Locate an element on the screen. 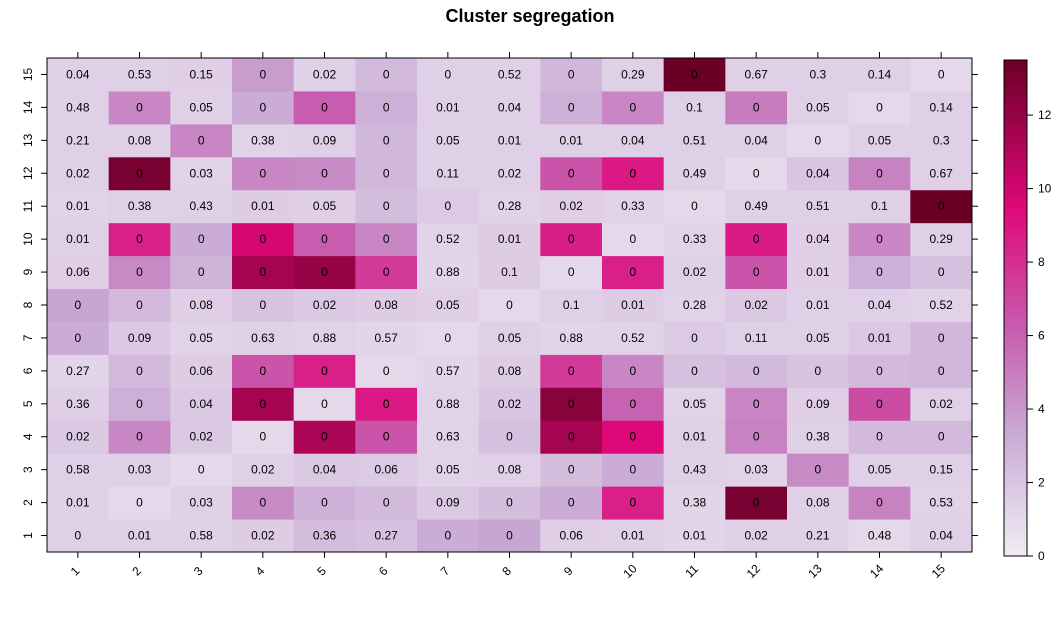  cell-value-label: 0.03 is located at coordinates (140, 470).